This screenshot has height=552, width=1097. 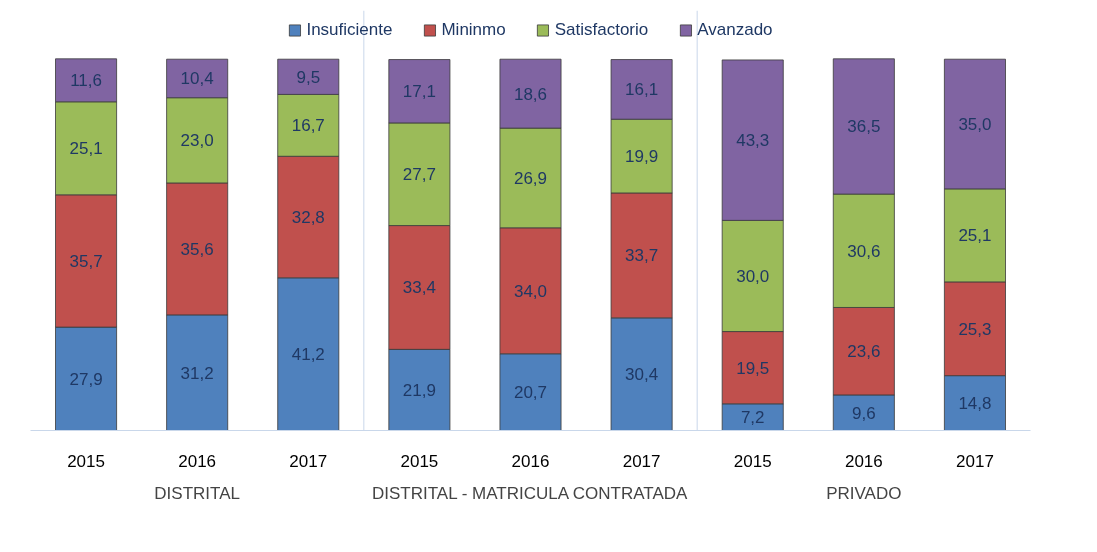 What do you see at coordinates (975, 329) in the screenshot?
I see `data-label: 25,3` at bounding box center [975, 329].